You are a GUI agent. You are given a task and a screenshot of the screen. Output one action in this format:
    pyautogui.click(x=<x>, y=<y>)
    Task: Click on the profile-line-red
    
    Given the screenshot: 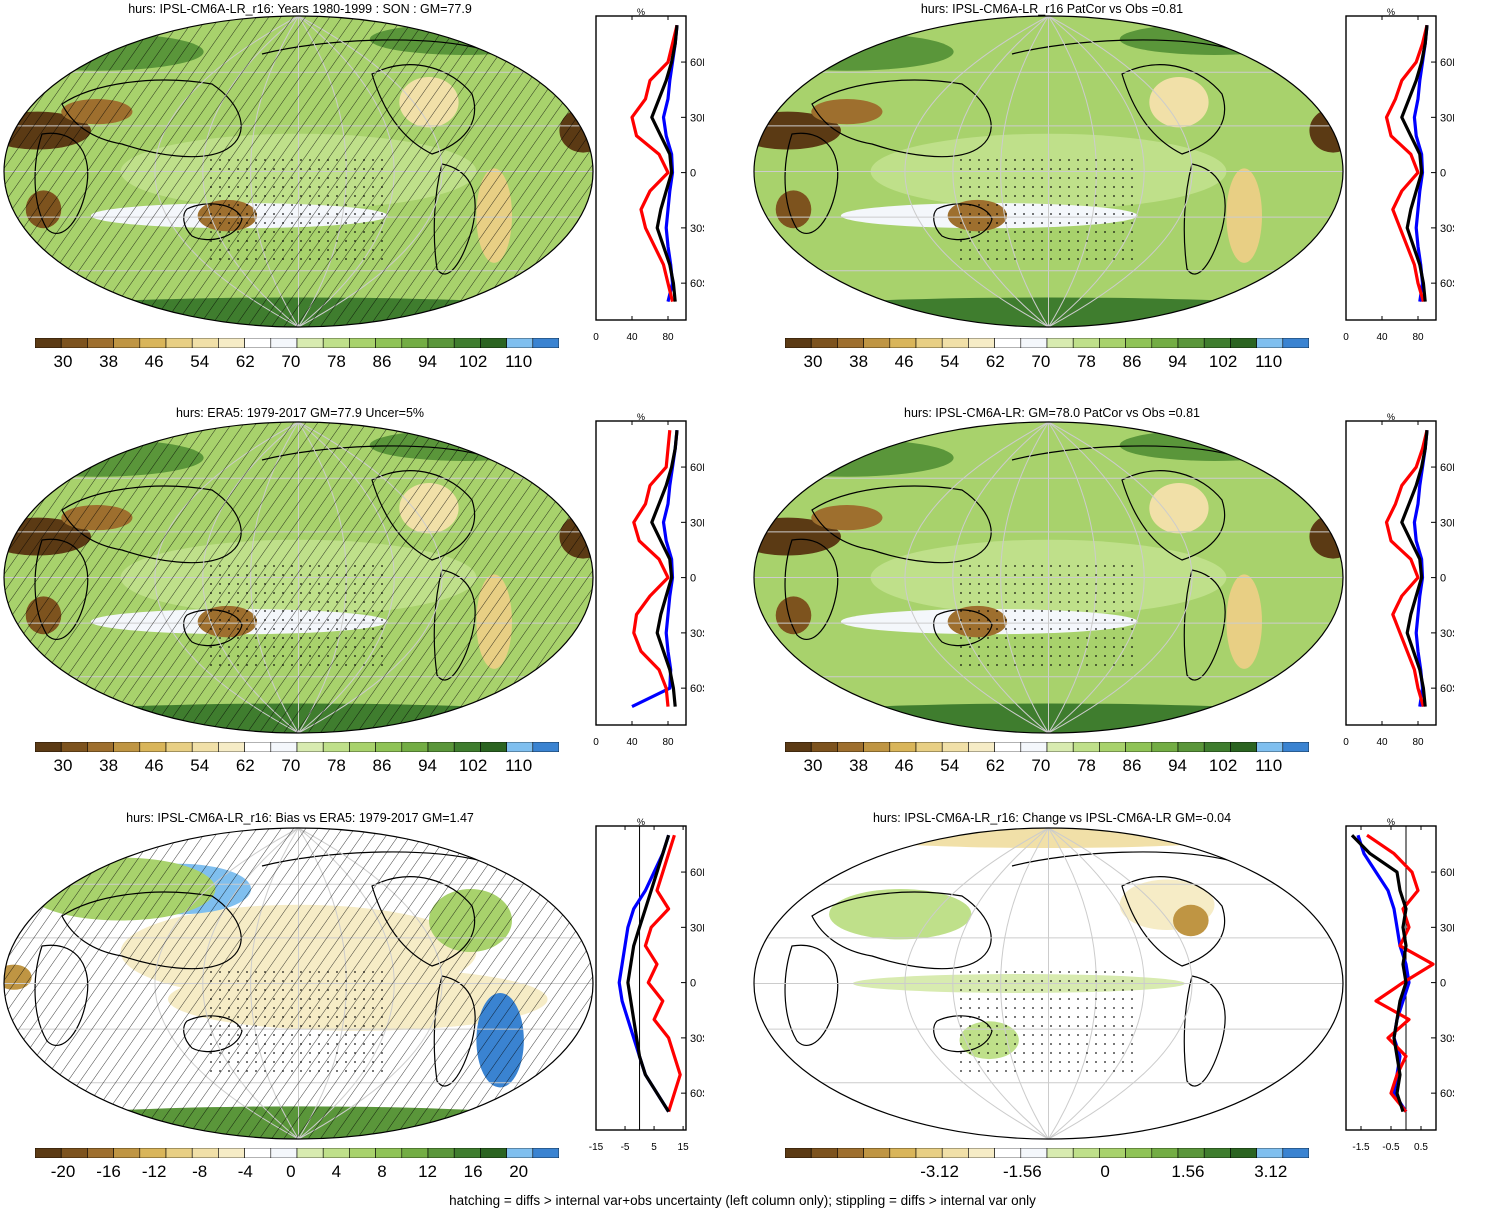 What is the action you would take?
    pyautogui.click(x=654, y=163)
    